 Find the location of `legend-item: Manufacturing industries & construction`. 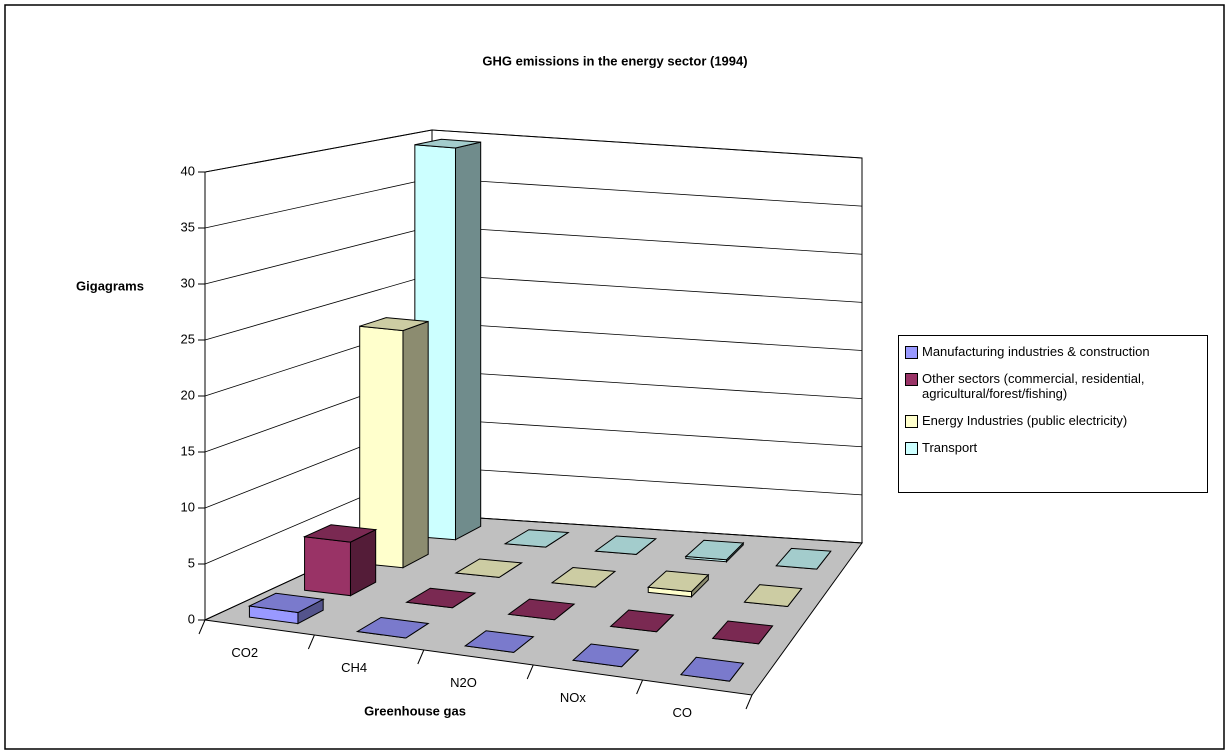

legend-item: Manufacturing industries & construction is located at coordinates (1053, 351).